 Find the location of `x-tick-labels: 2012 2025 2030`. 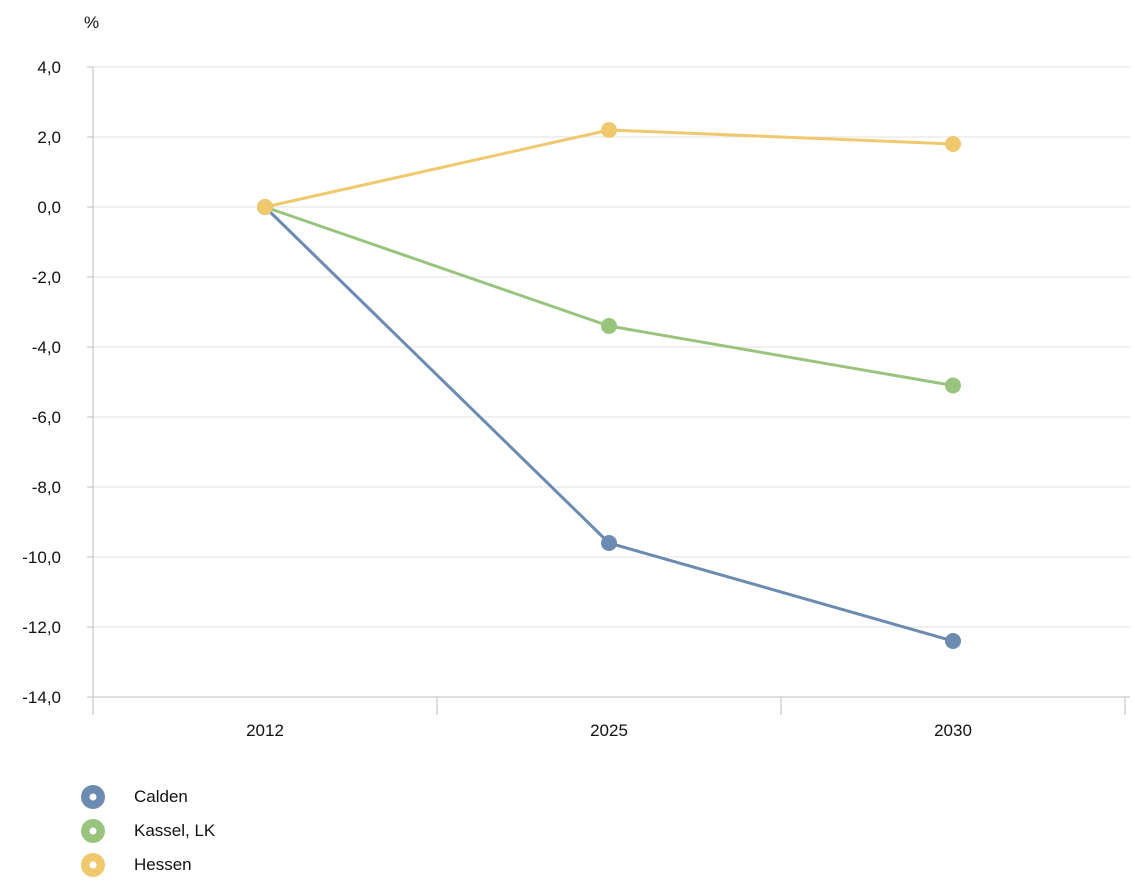

x-tick-labels: 2012 2025 2030 is located at coordinates (609, 730).